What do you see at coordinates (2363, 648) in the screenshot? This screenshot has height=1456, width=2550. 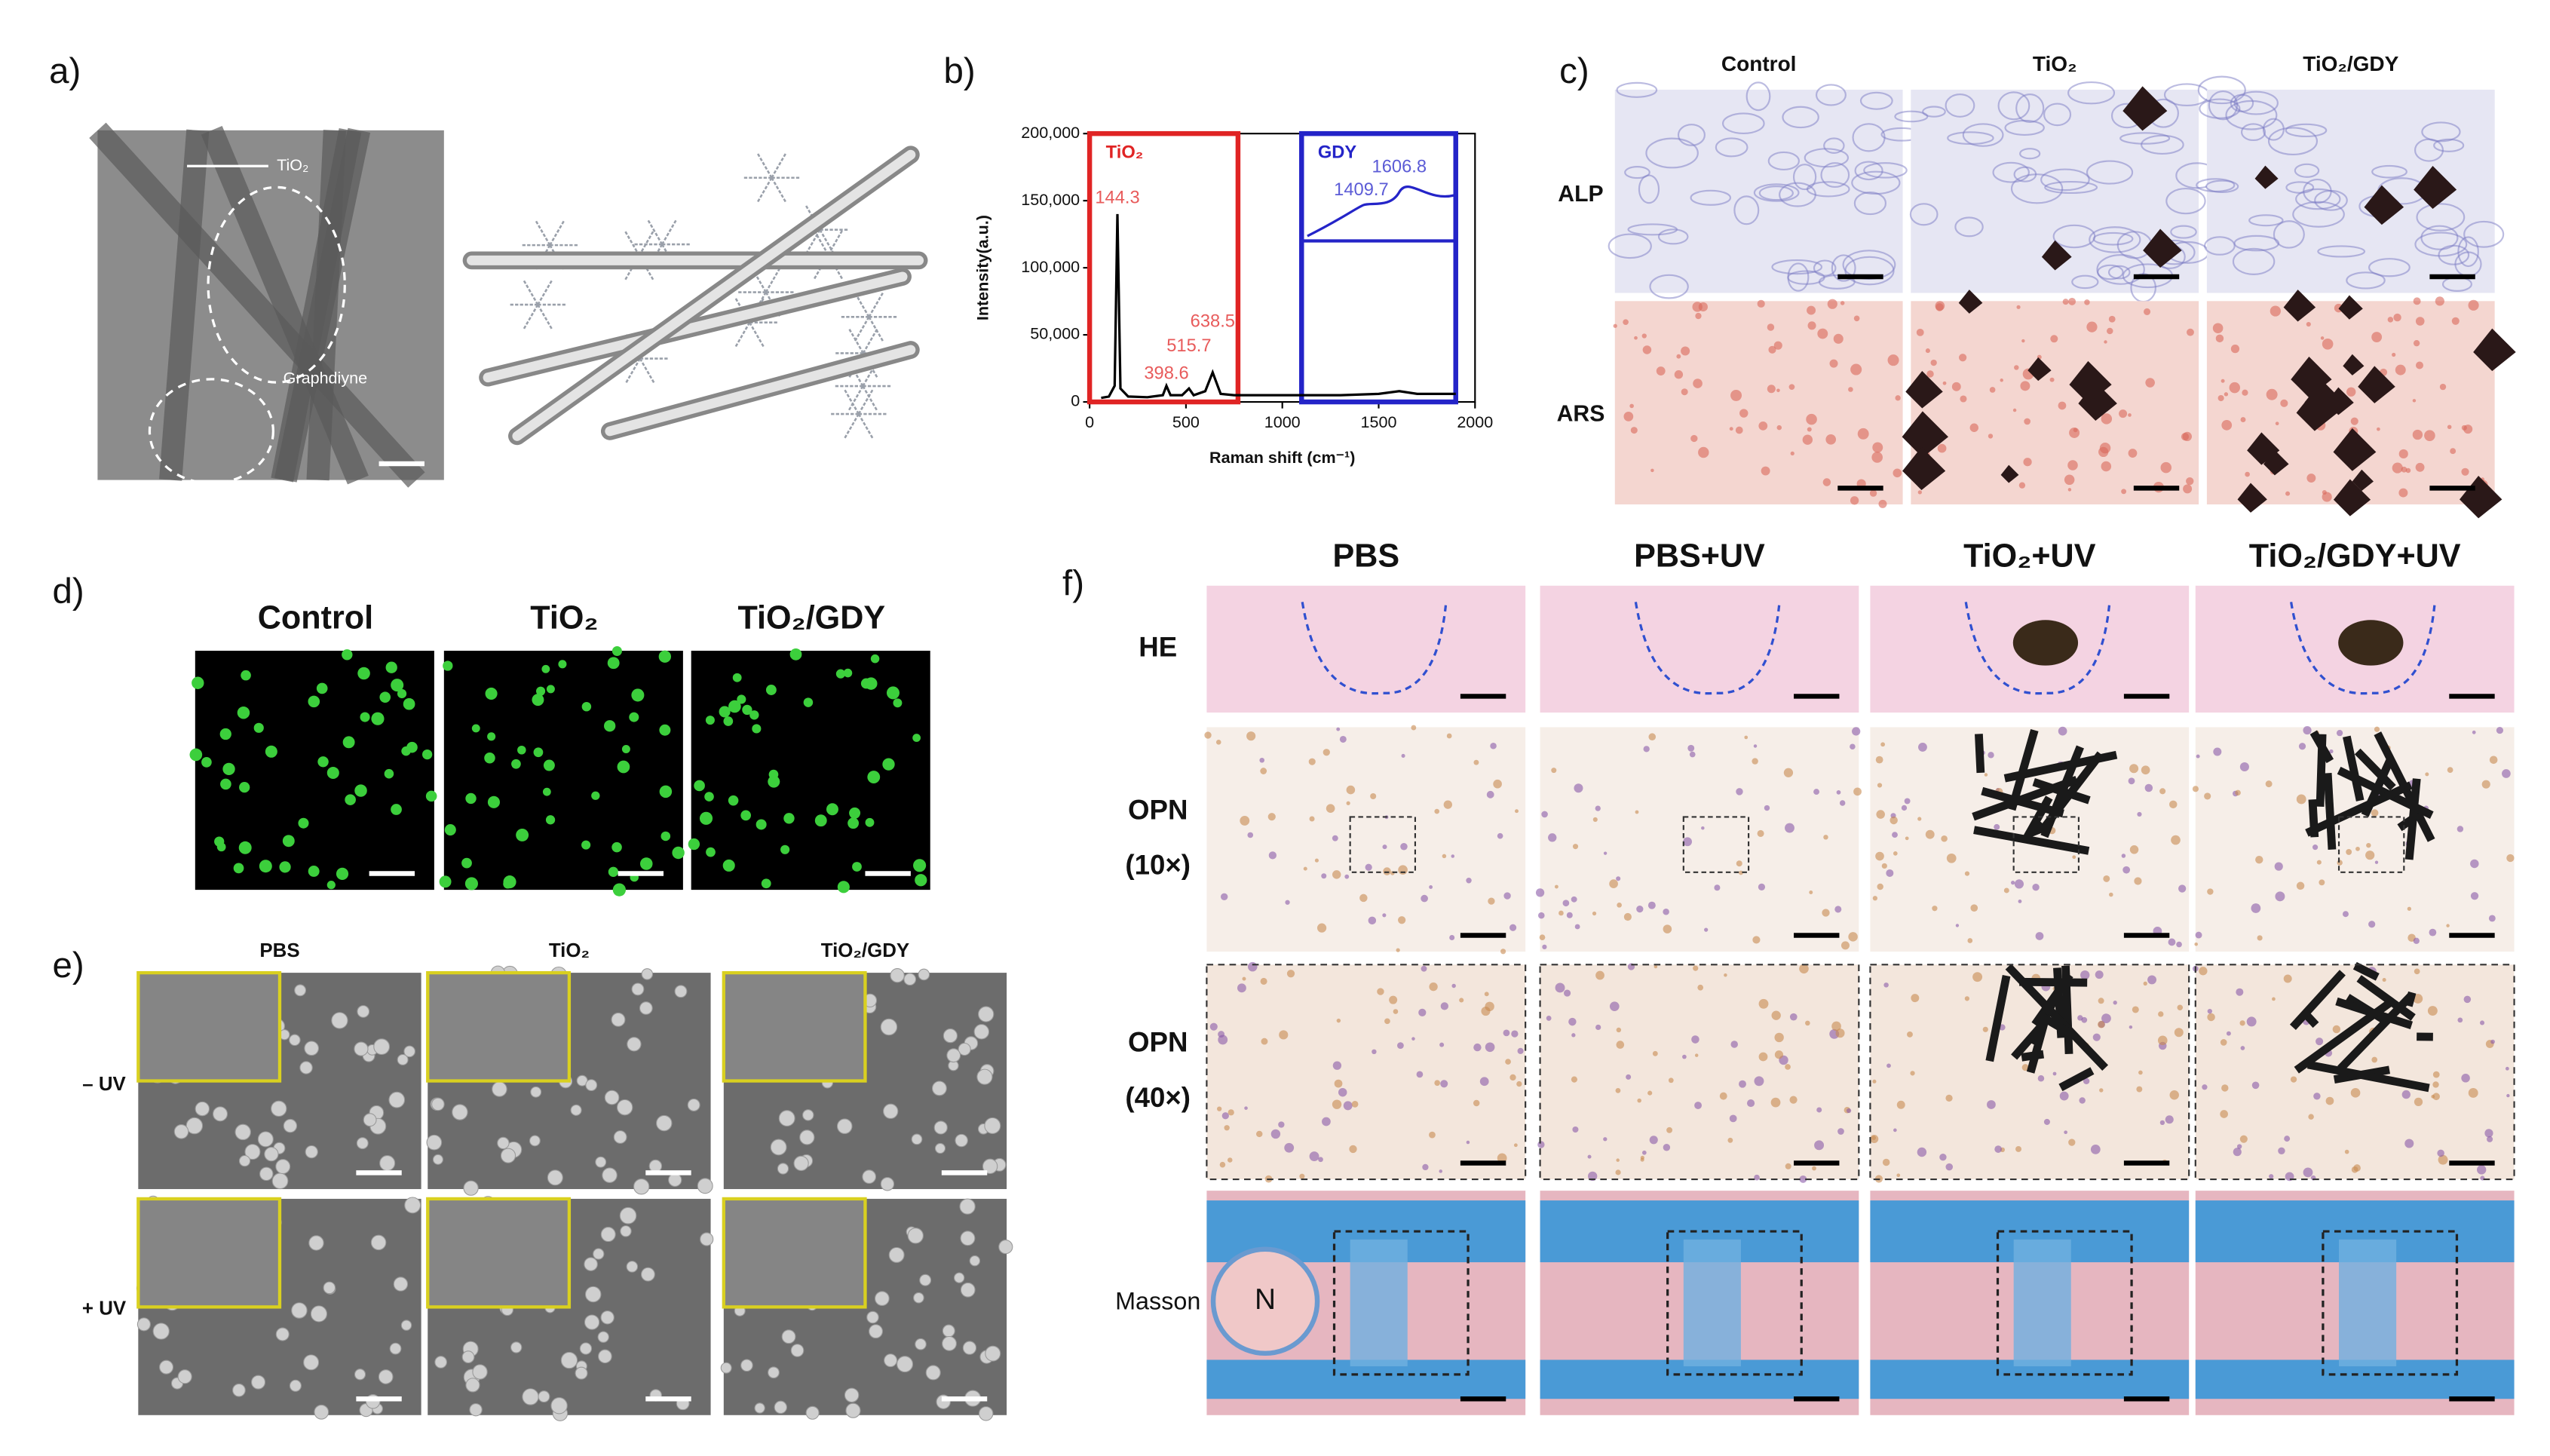 I see `outline` at bounding box center [2363, 648].